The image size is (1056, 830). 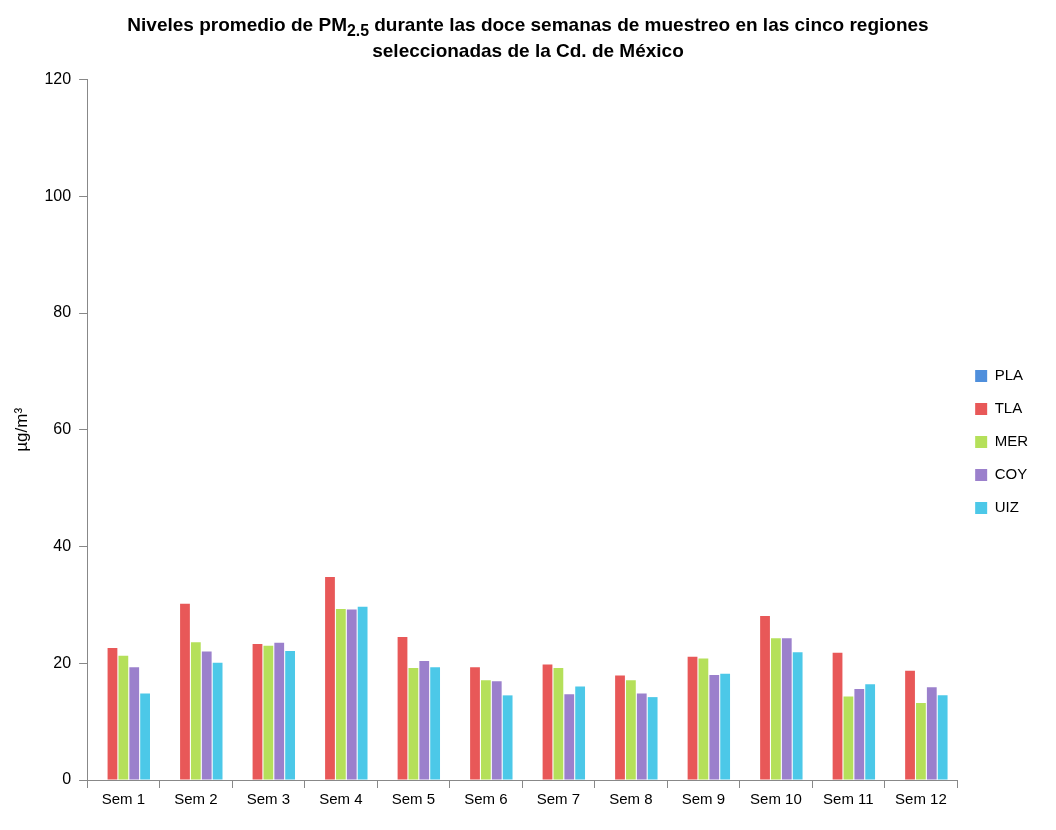 I want to click on x-tick-label: Sem 9, so click(x=703, y=798).